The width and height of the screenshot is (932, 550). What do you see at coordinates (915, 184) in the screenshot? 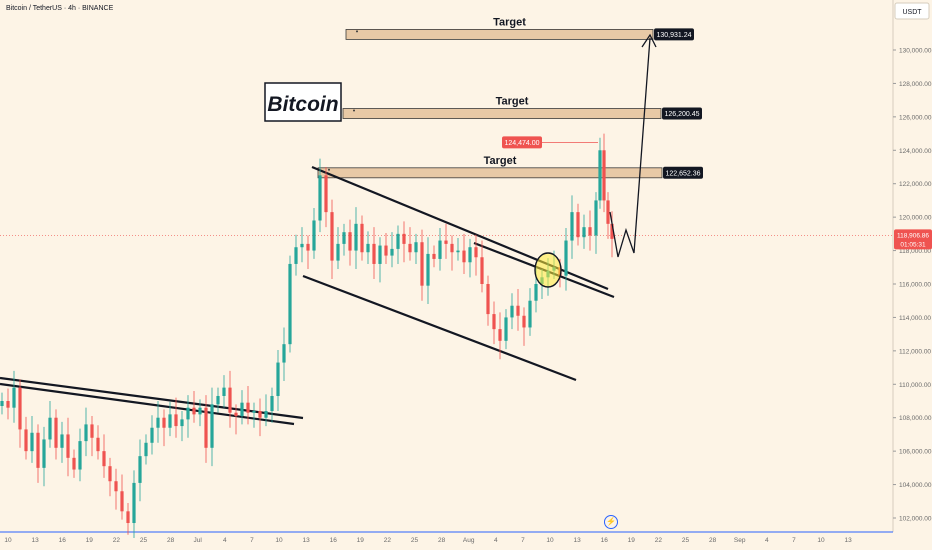
I see `price-tick-label: 122,000.00` at bounding box center [915, 184].